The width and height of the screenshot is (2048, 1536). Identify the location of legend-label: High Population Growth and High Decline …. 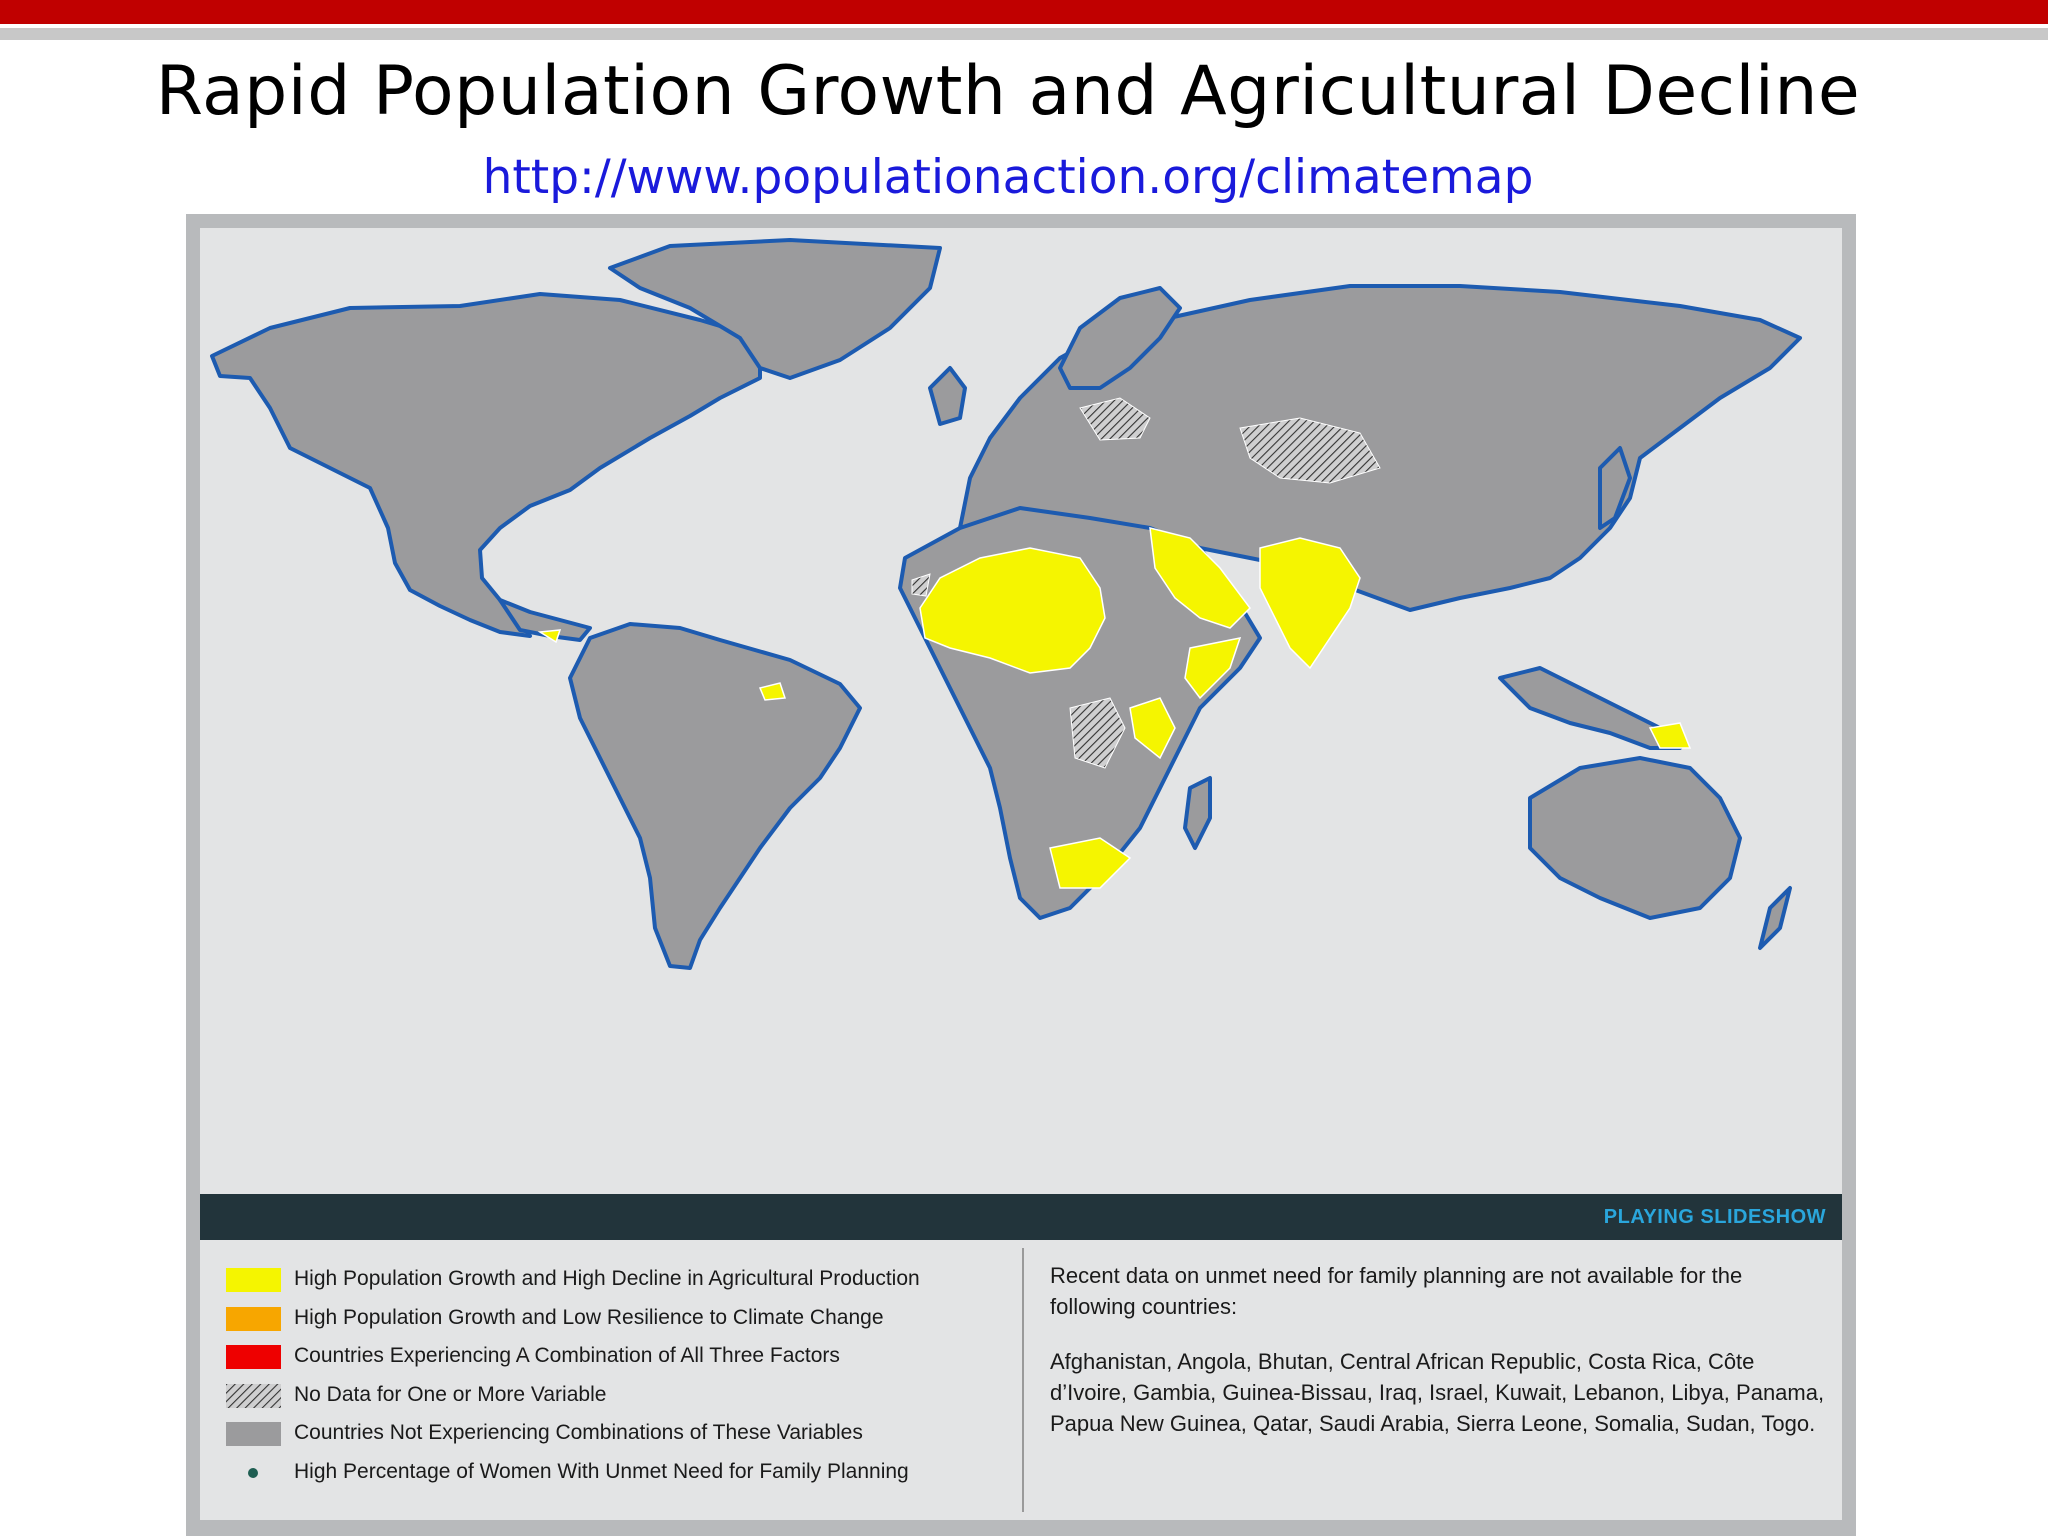
(607, 1278).